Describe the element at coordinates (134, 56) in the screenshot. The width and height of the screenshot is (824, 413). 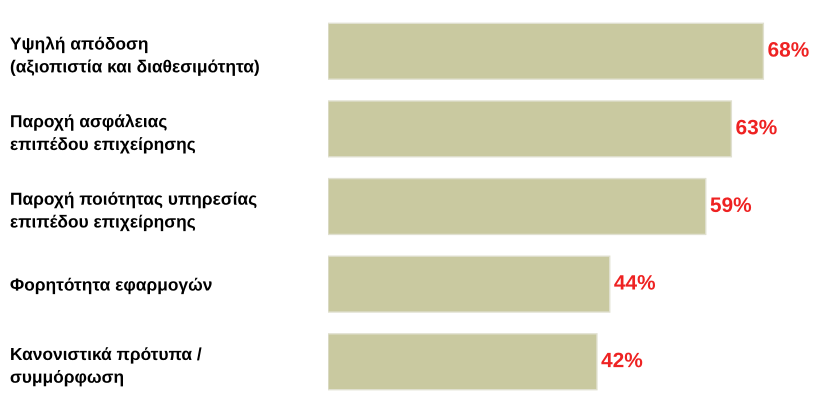
I see `y-tick-label: Υψηλή απόδοση (αξιοπιστία και διαθεσιμότητα)` at that location.